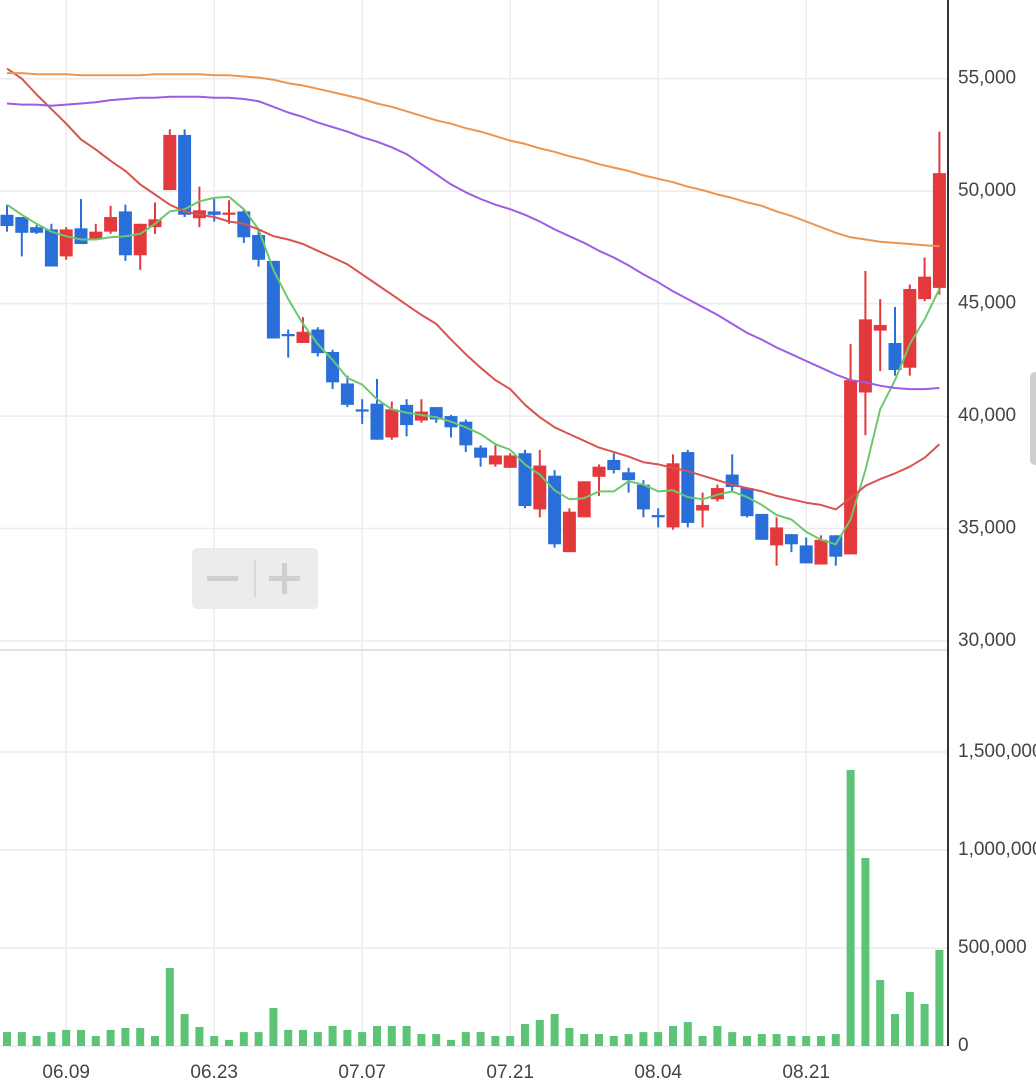  I want to click on y-tick-label: 50,000, so click(987, 190).